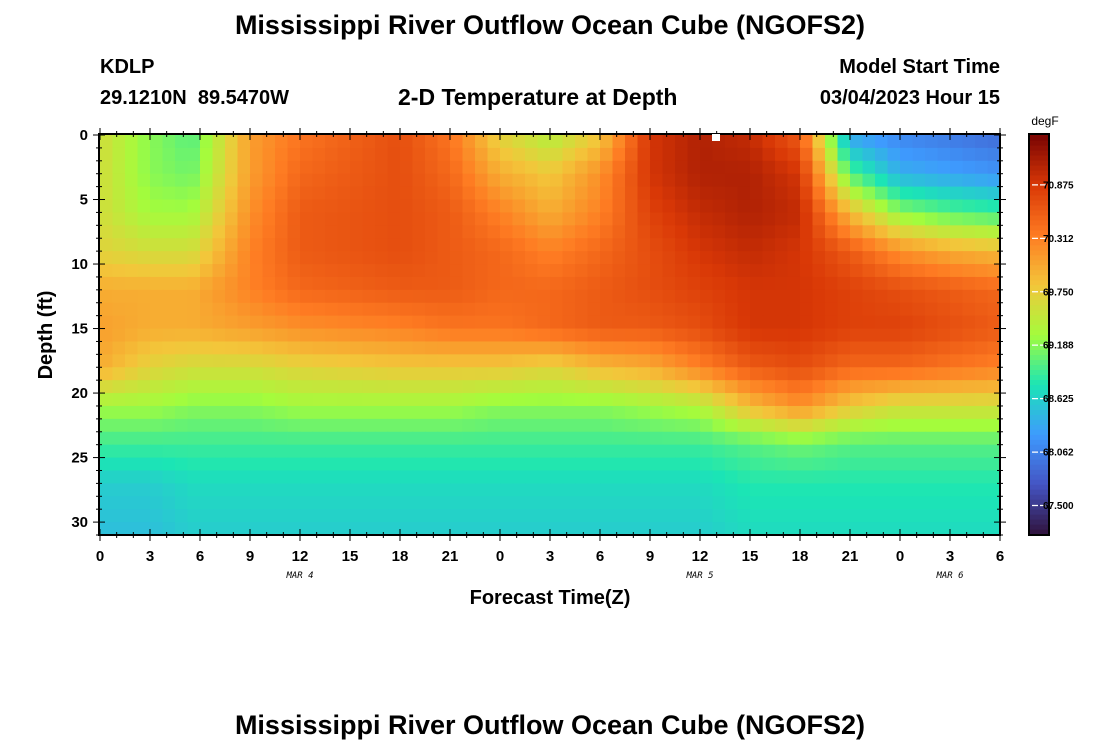 The height and width of the screenshot is (750, 1100). I want to click on colorbar-tick-label: 69.188, so click(1058, 346).